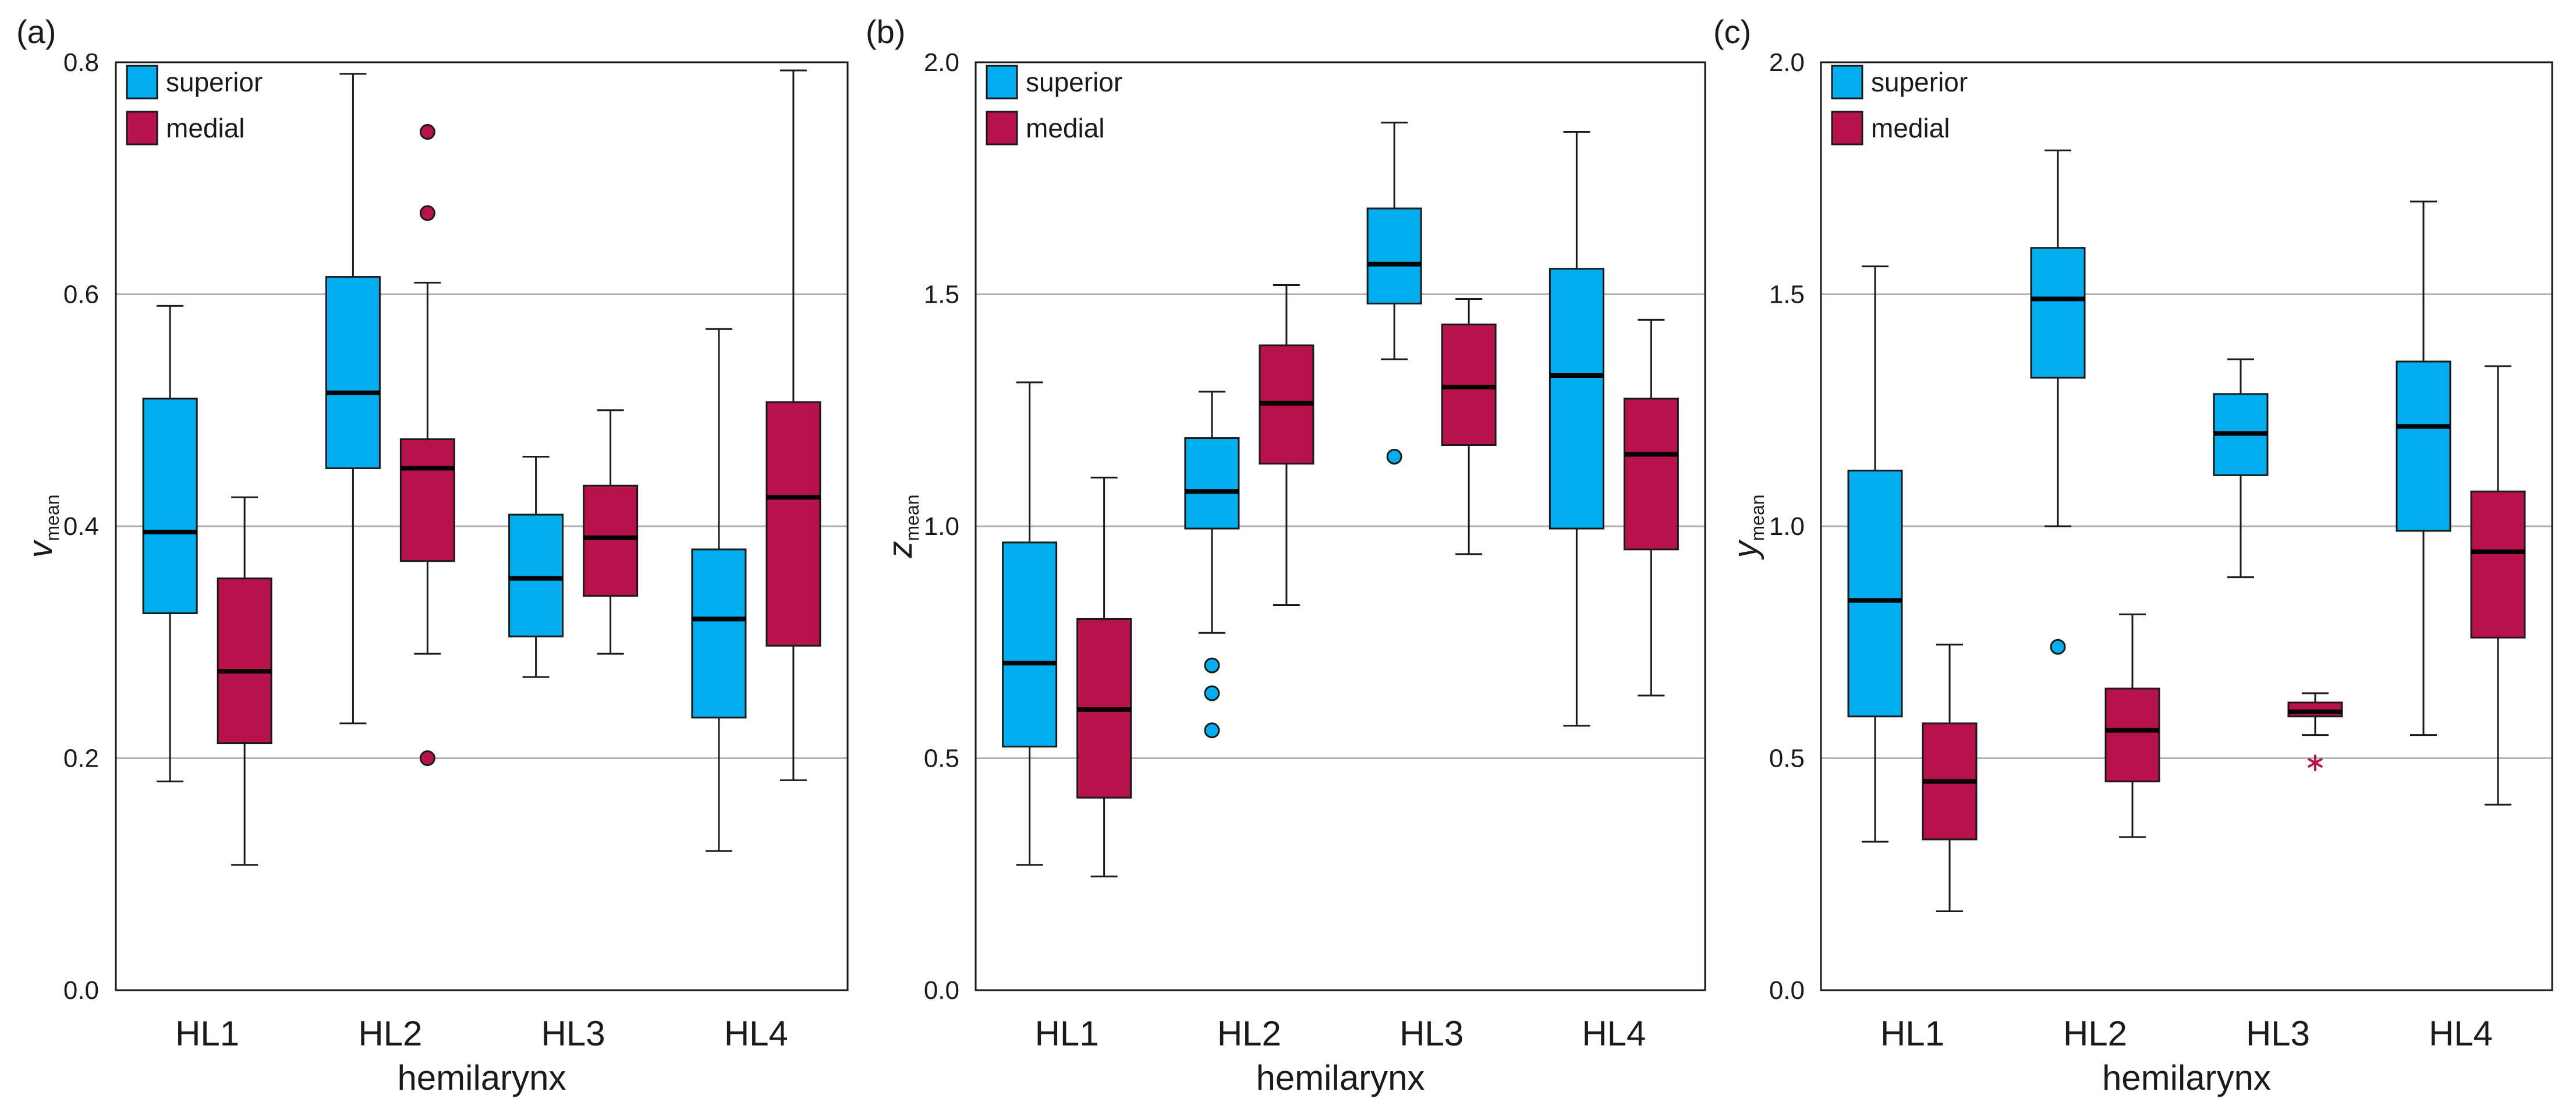  Describe the element at coordinates (81, 526) in the screenshot. I see `y-tick-label: 0.4` at that location.